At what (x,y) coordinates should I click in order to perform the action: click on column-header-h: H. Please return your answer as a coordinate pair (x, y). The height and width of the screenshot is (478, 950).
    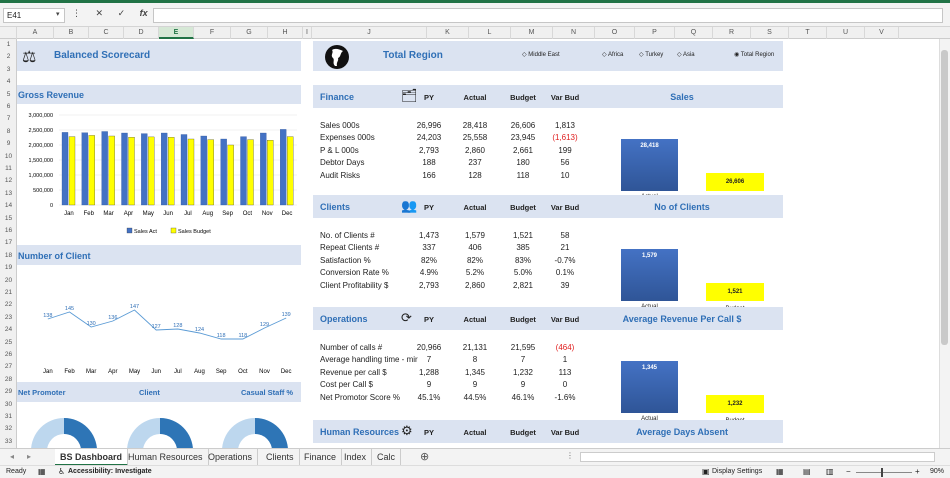
    Looking at the image, I should click on (285, 33).